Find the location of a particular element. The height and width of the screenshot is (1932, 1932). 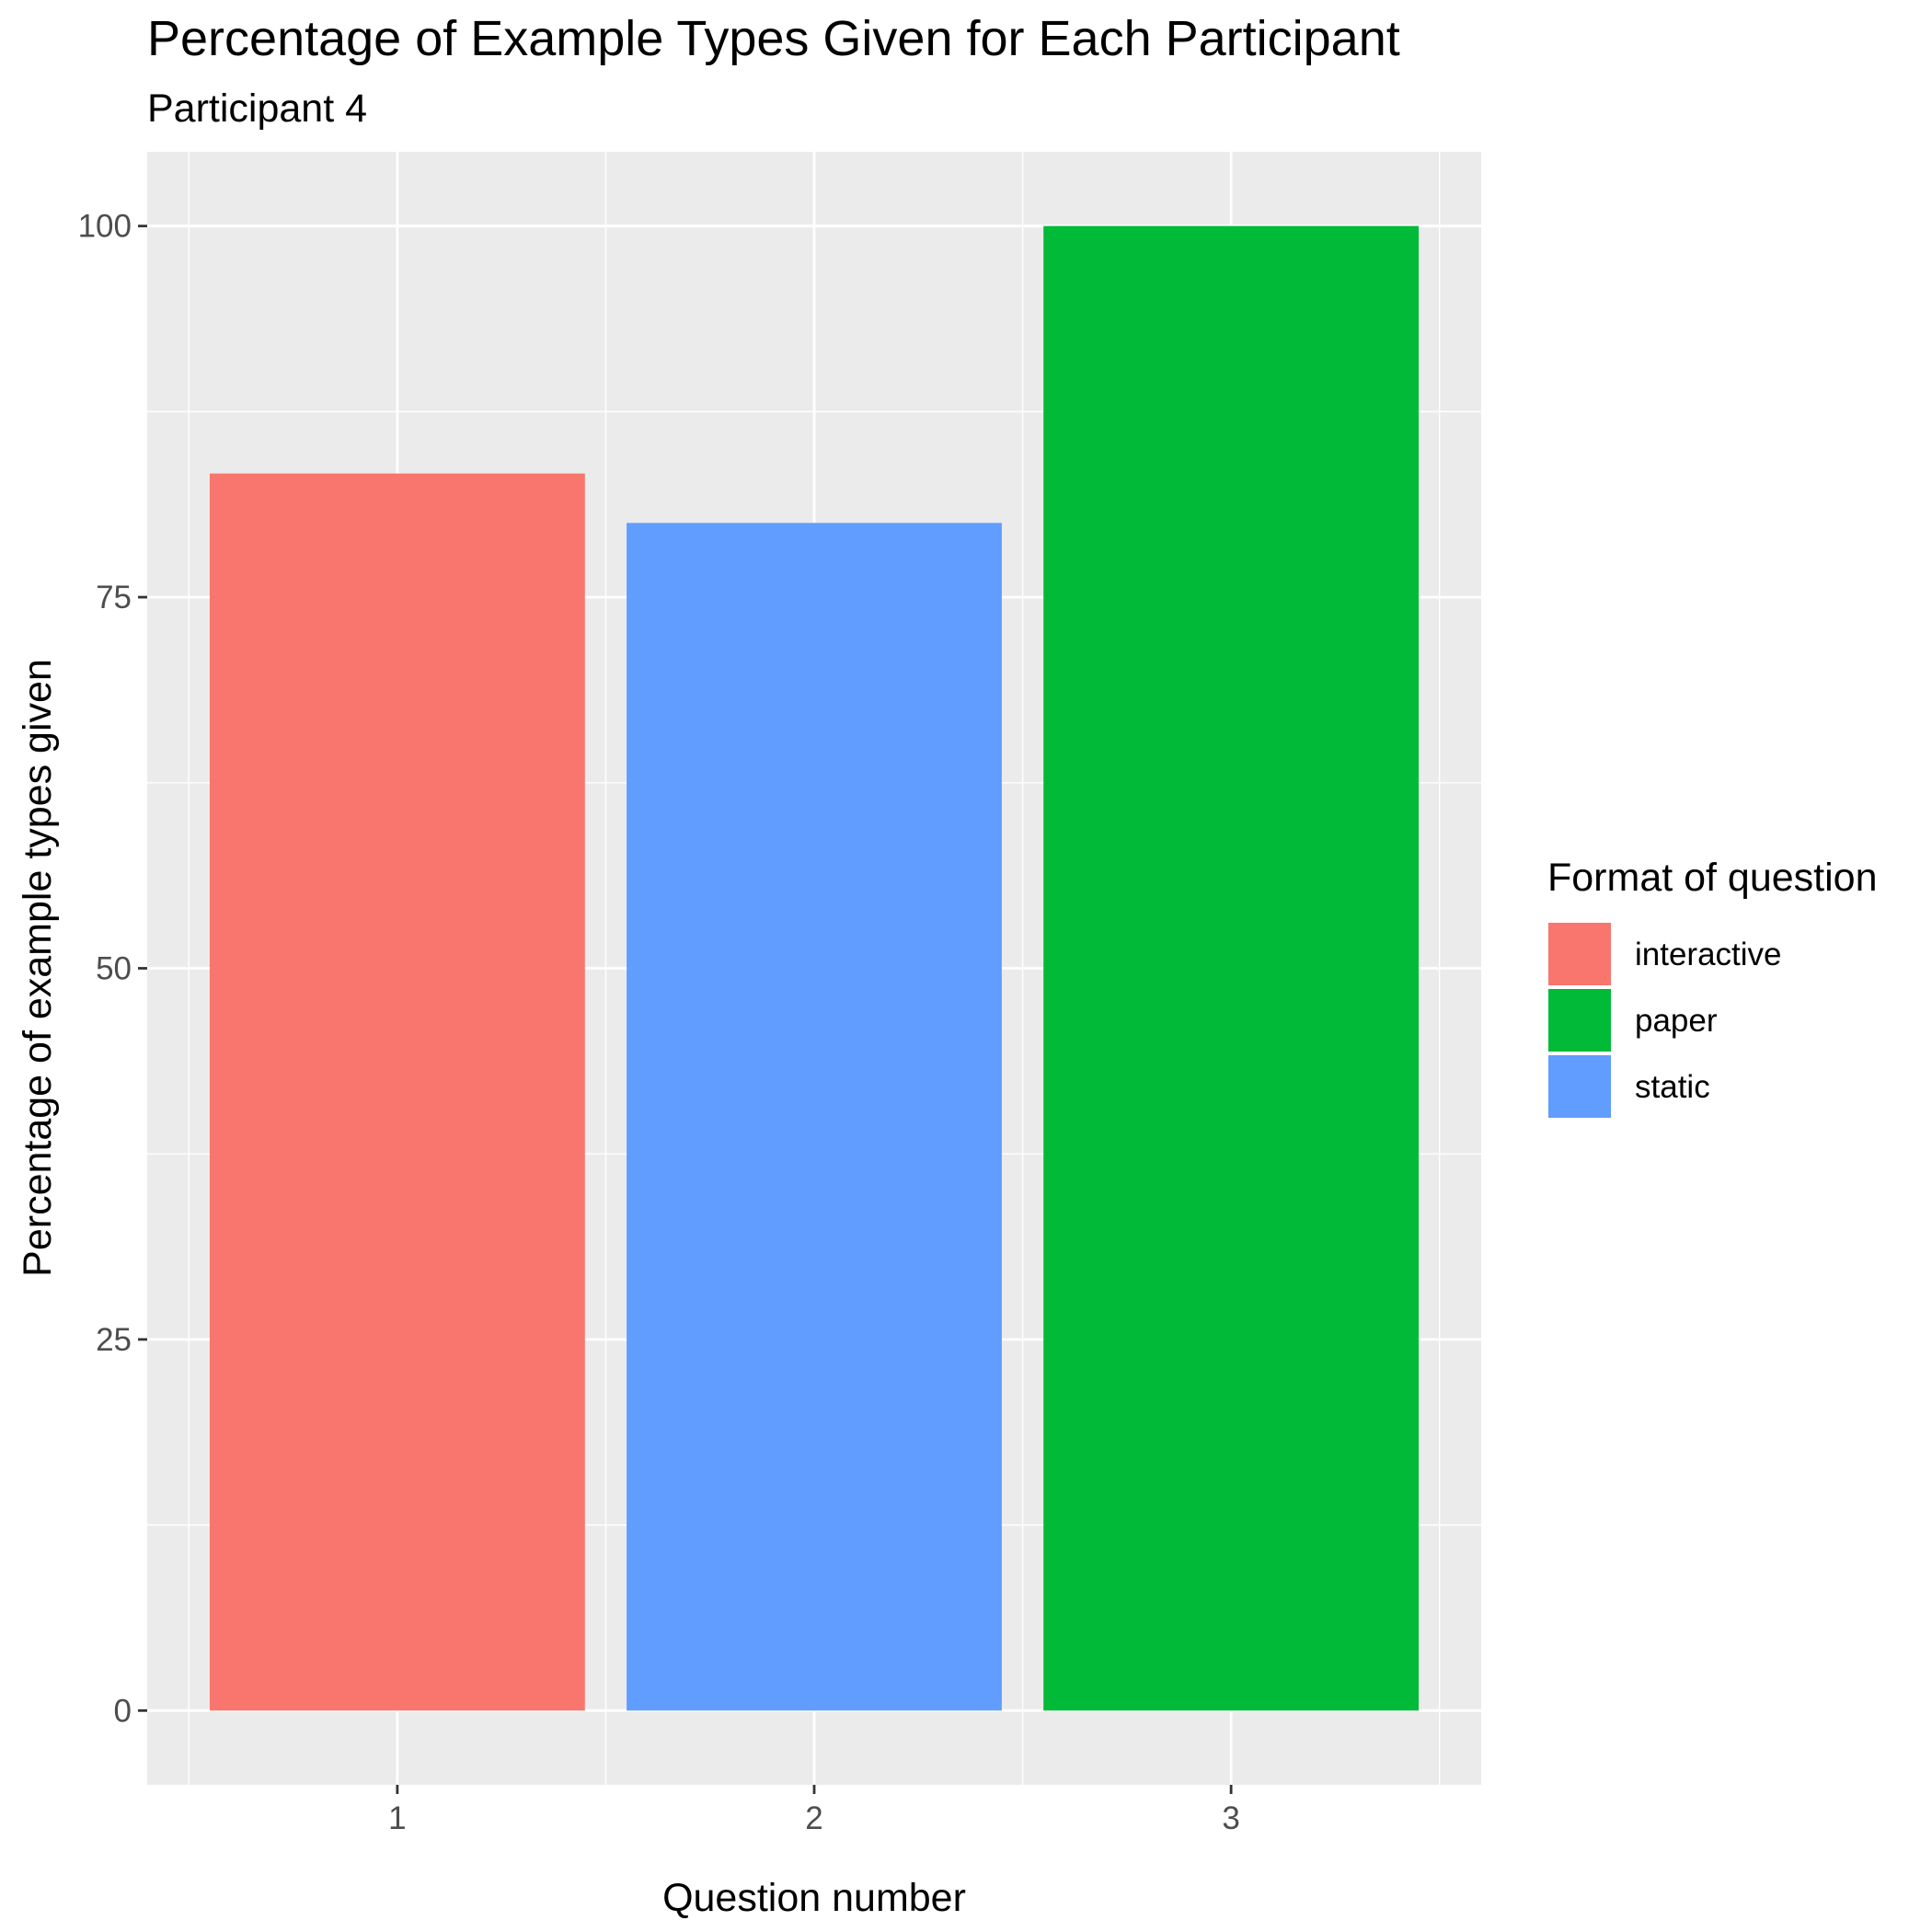

y-tick-label: 0 is located at coordinates (123, 1711).